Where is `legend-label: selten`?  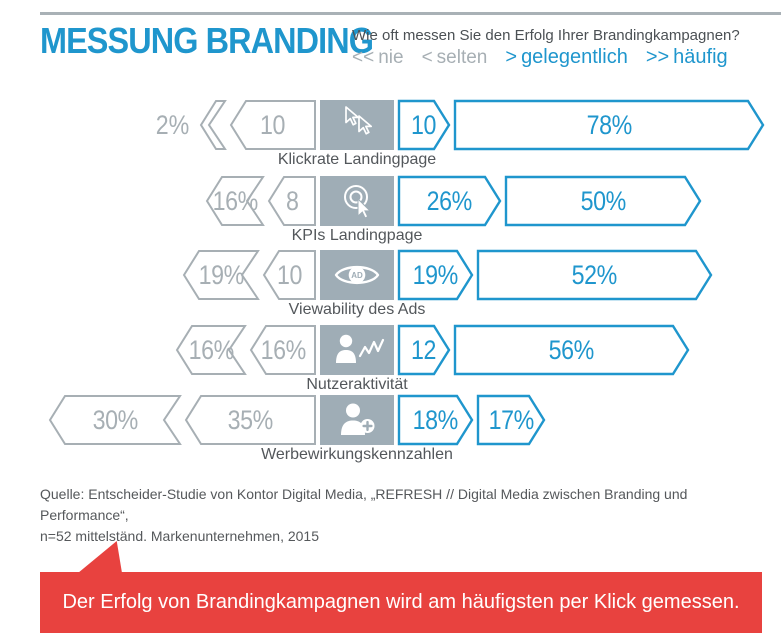
legend-label: selten is located at coordinates (462, 57).